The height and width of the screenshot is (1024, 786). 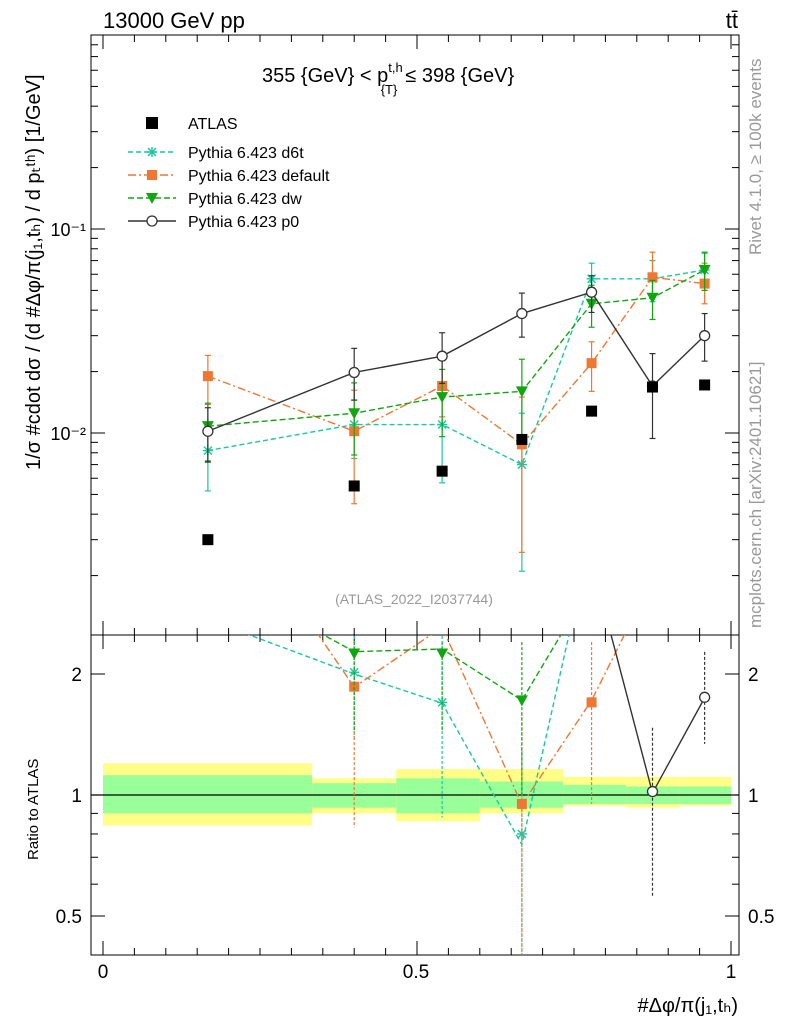 I want to click on legend-marker-pythia-6-423-p0, so click(x=152, y=221).